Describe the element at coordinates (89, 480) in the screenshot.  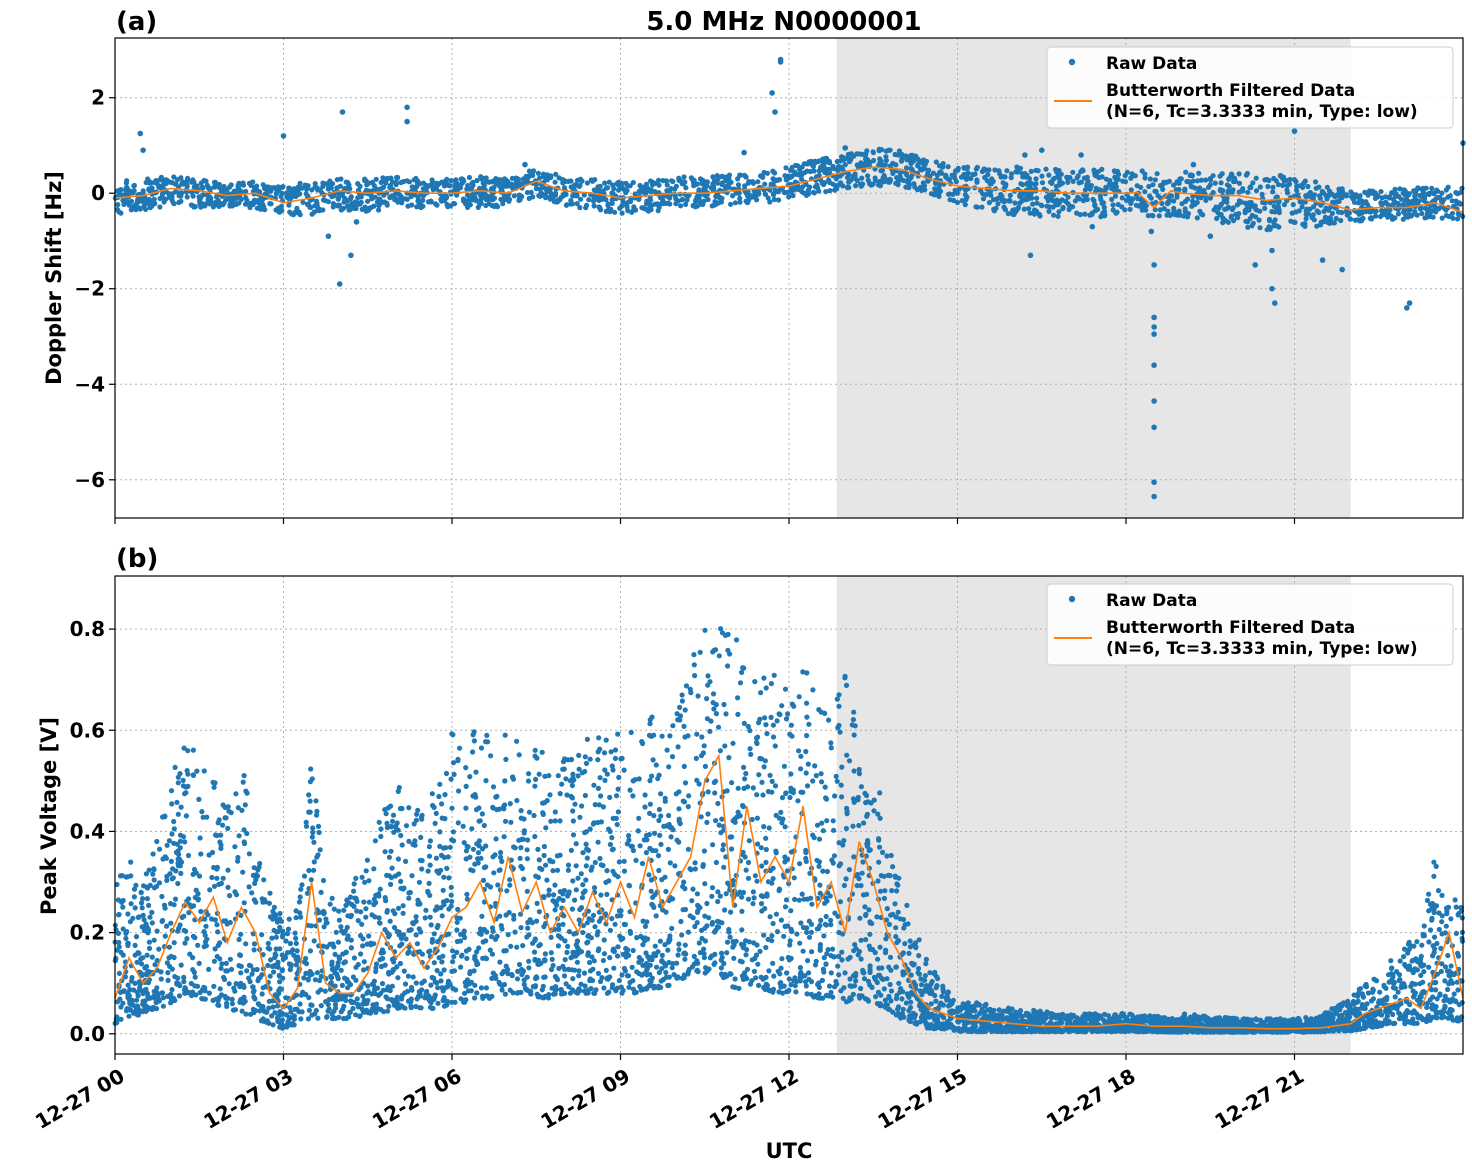
I see `y-tick-label: −6` at that location.